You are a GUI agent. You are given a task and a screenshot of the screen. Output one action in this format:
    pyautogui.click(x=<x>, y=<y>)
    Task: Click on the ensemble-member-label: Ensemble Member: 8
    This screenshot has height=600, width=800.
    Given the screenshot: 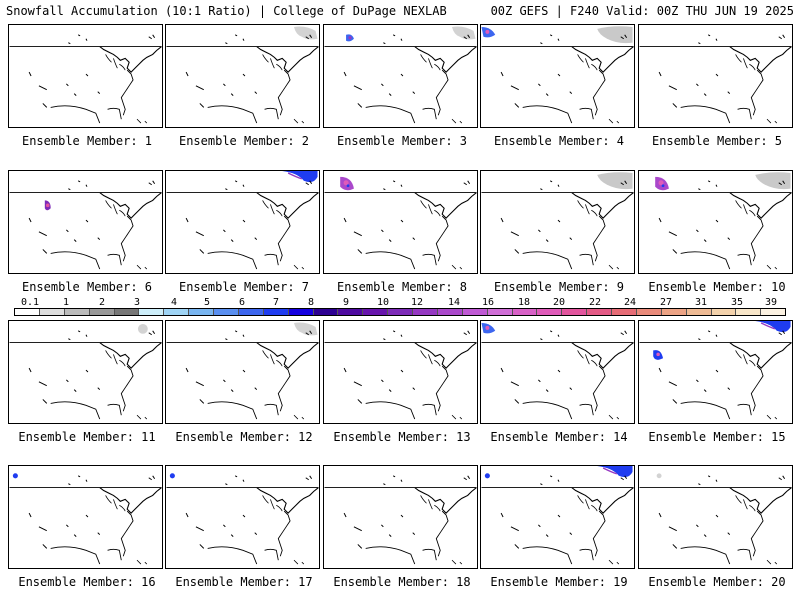 What is the action you would take?
    pyautogui.click(x=402, y=287)
    